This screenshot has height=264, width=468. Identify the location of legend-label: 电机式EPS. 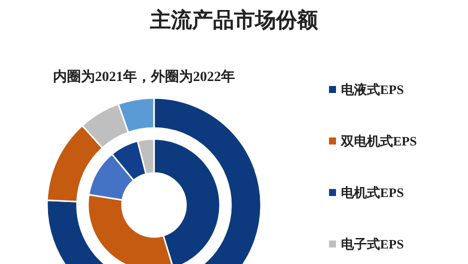
(372, 192).